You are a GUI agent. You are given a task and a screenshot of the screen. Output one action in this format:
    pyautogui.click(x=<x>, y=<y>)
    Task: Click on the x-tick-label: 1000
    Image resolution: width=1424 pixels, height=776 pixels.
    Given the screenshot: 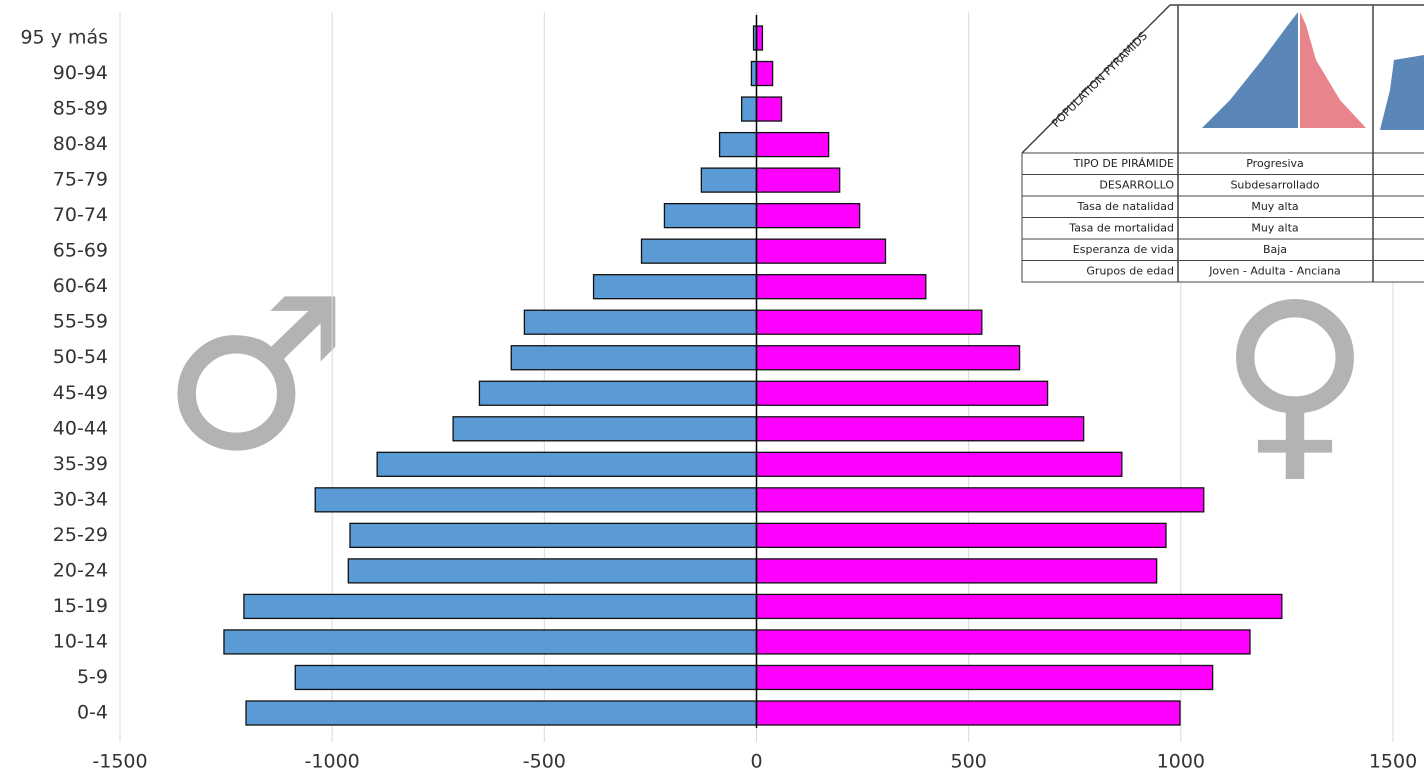 What is the action you would take?
    pyautogui.click(x=1181, y=762)
    